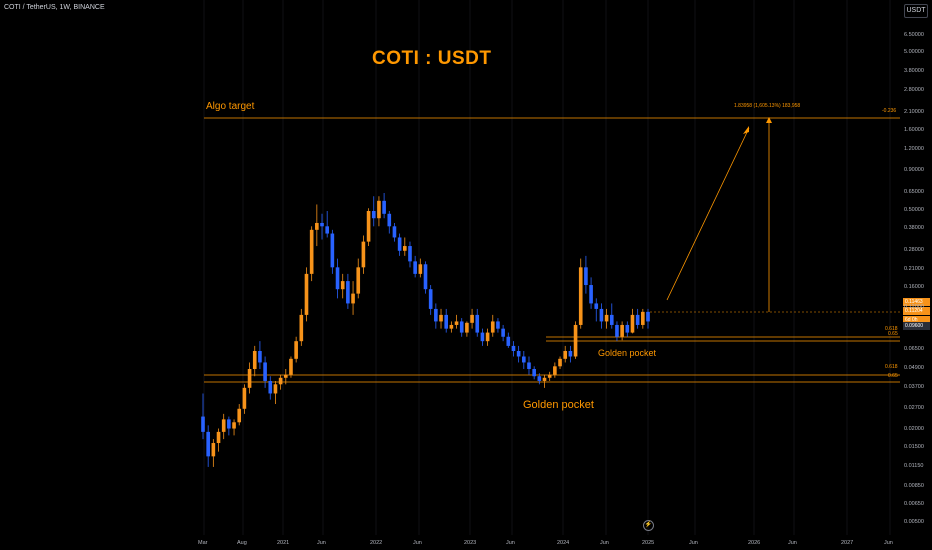 This screenshot has height=550, width=932. What do you see at coordinates (746, 130) in the screenshot?
I see `projection-arrow-head` at bounding box center [746, 130].